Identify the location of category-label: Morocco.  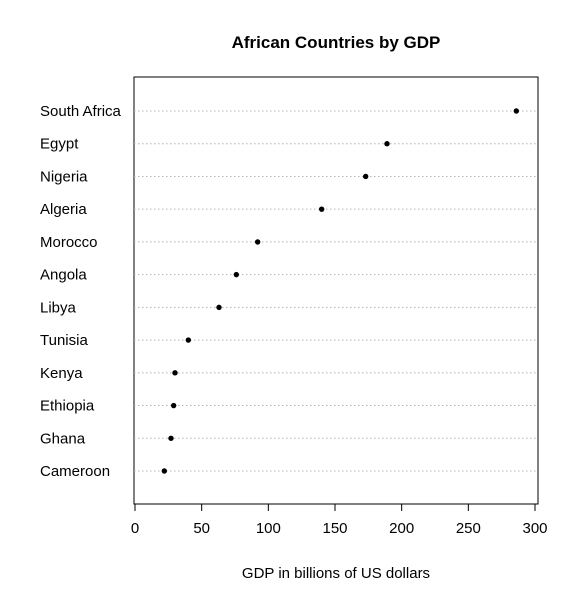
(69, 242).